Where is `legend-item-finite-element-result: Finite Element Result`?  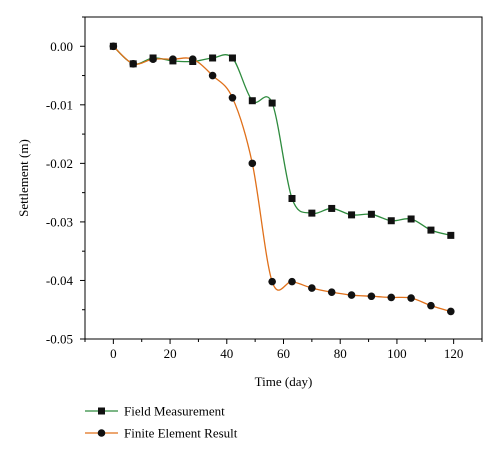
legend-item-finite-element-result: Finite Element Result is located at coordinates (161, 433).